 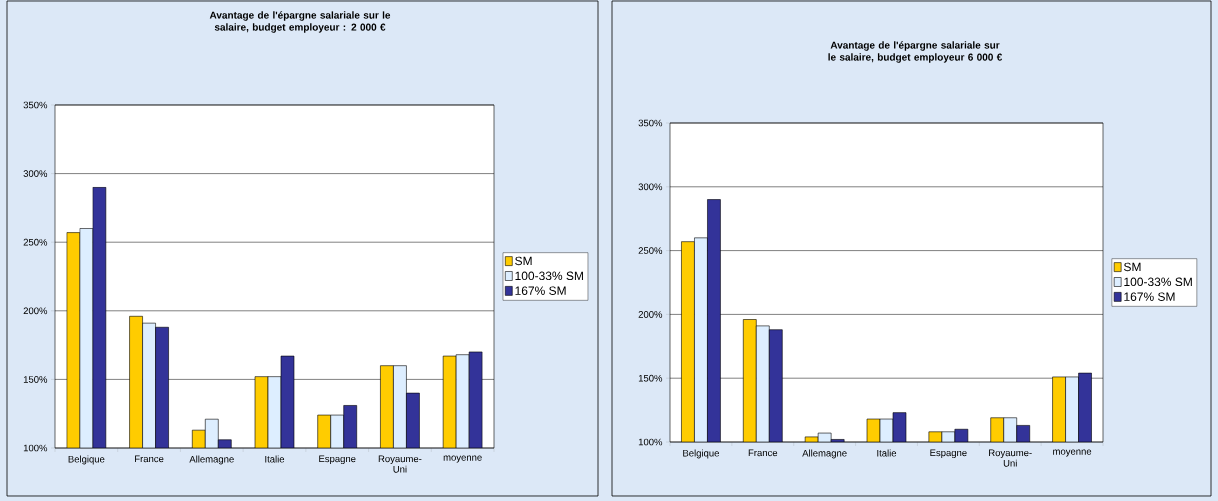 What do you see at coordinates (300, 22) in the screenshot?
I see `chart-title: Avantage de l'épargne salariale sur le salaire, budget employeur : 2 000 €` at bounding box center [300, 22].